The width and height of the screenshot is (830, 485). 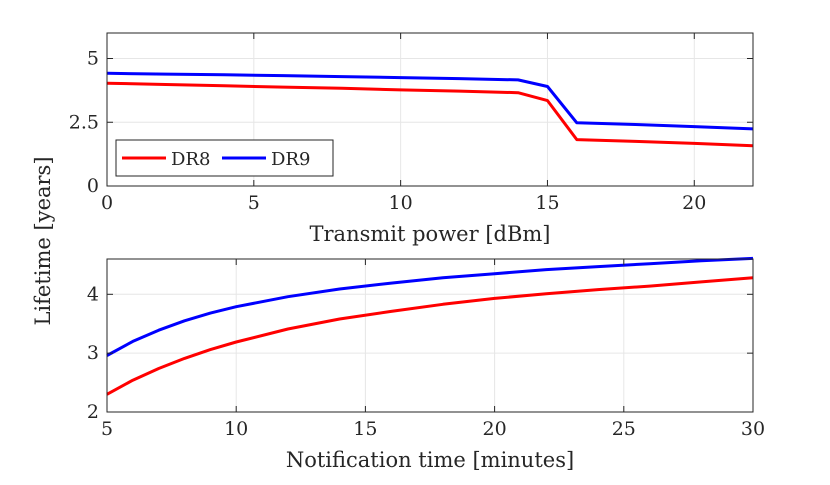 I want to click on series-line-dr8-top, so click(x=430, y=114).